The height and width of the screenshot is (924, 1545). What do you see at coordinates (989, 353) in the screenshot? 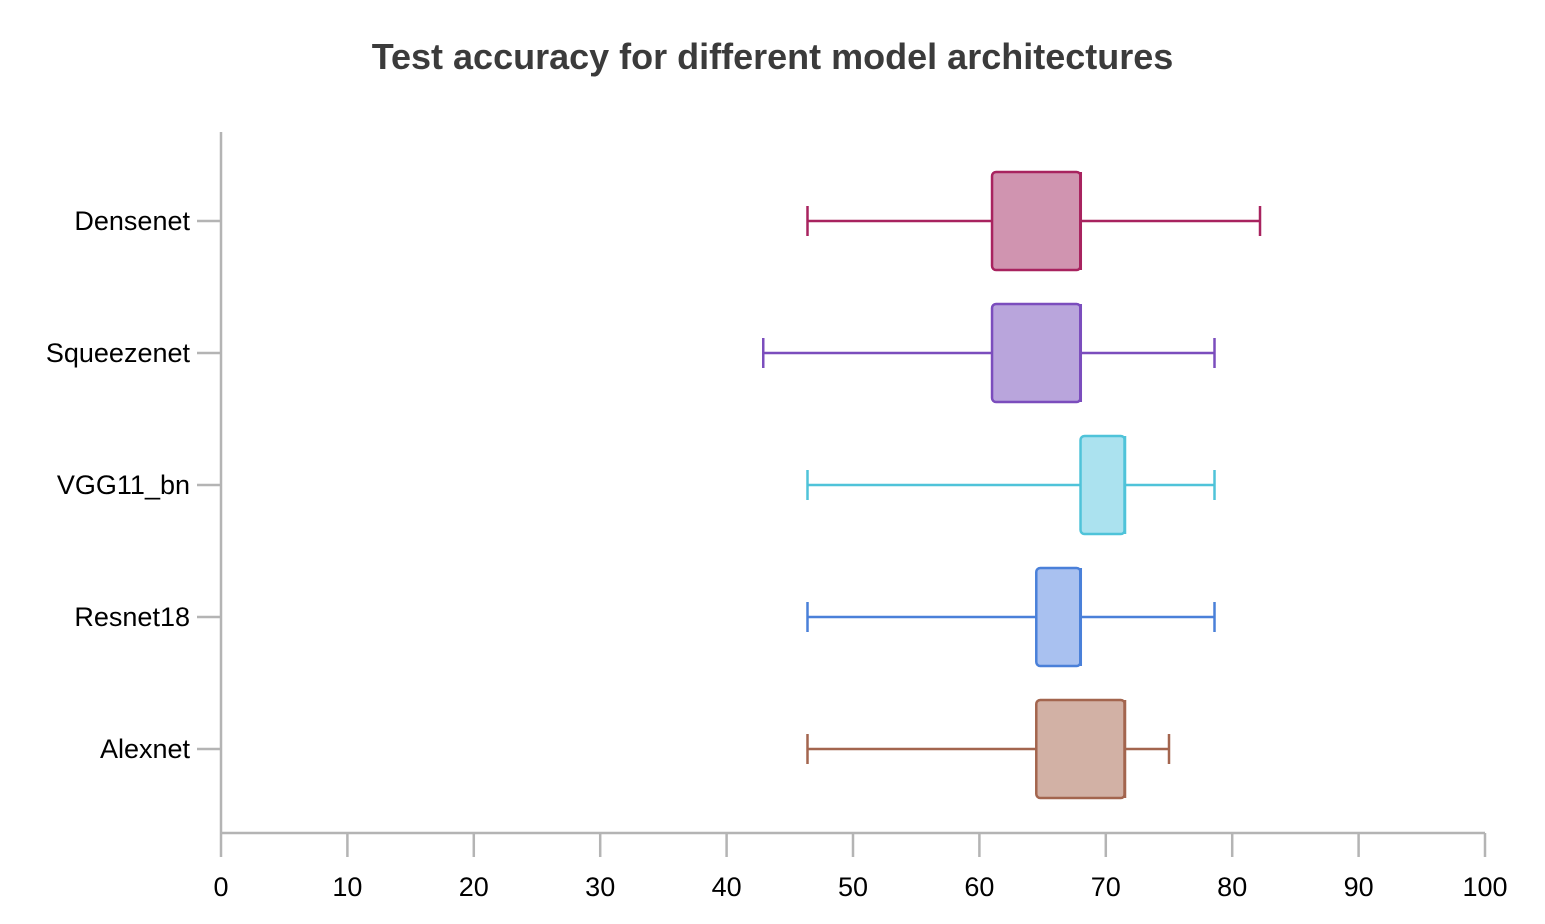
I see `box-squeezenet` at bounding box center [989, 353].